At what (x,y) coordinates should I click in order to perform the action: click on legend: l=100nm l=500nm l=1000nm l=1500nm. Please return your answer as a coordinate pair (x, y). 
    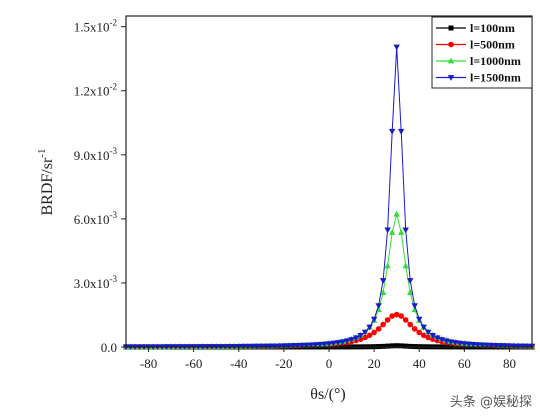
    Looking at the image, I should click on (482, 52).